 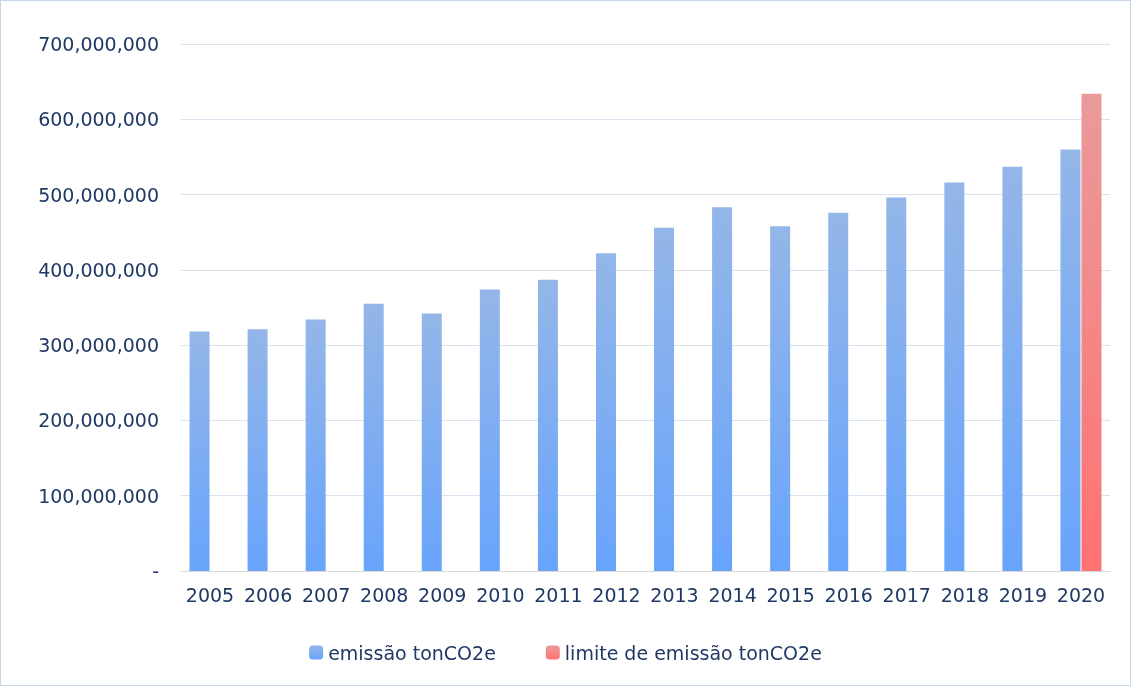 What do you see at coordinates (412, 652) in the screenshot?
I see `legend-label: emissão tonCO2e` at bounding box center [412, 652].